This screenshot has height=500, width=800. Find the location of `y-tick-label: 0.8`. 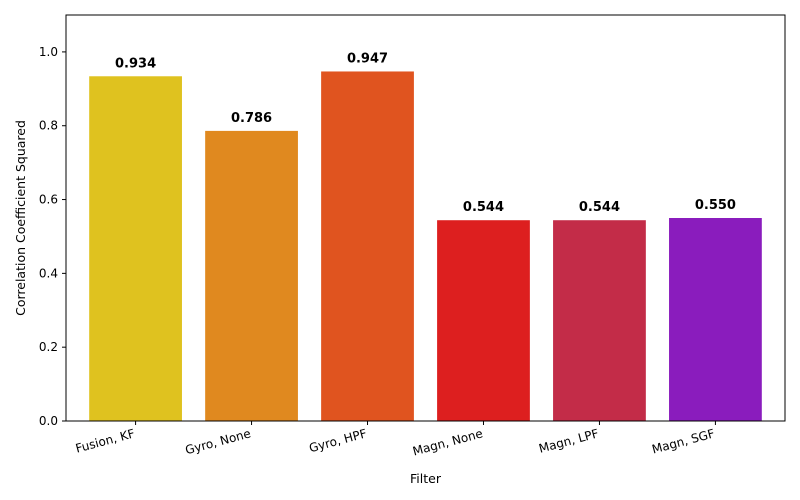

y-tick-label: 0.8 is located at coordinates (48, 126).